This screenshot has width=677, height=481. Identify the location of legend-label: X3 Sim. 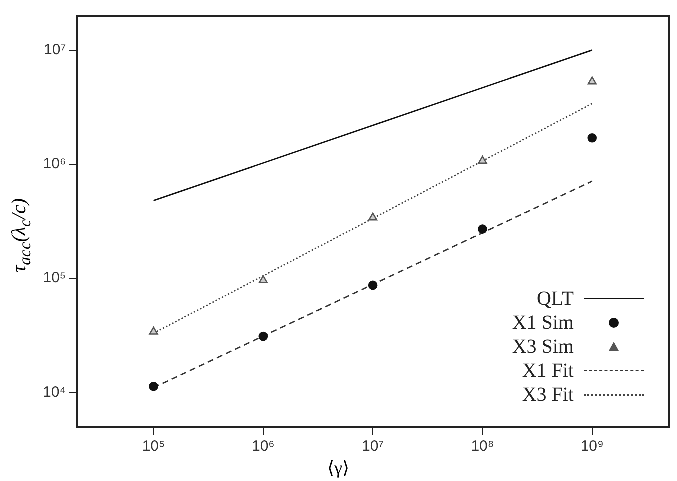
(542, 347).